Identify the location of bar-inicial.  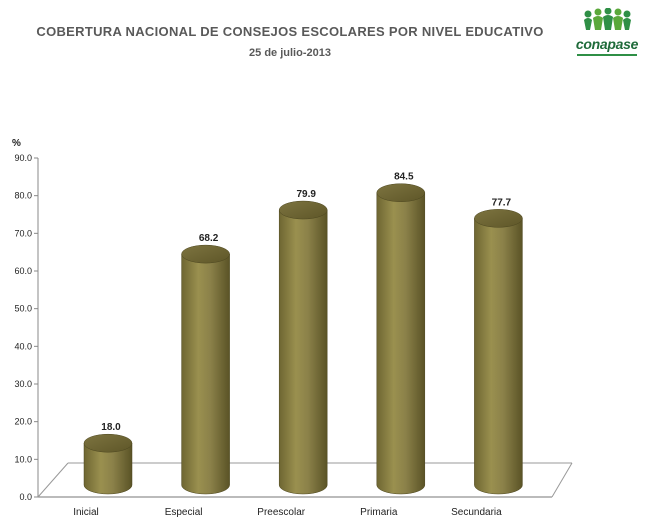
(108, 464).